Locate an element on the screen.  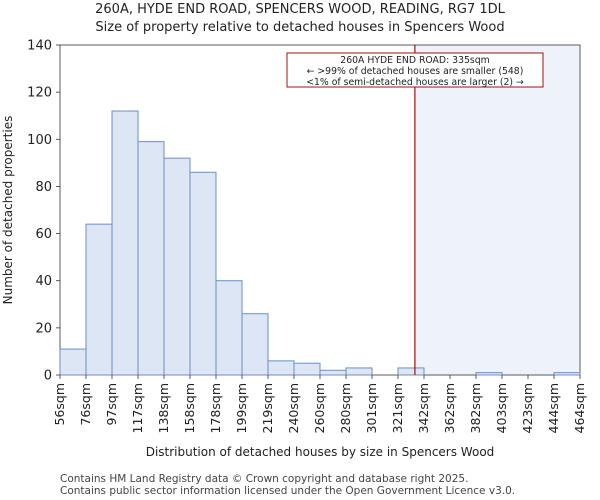
bar-260sqm is located at coordinates (333, 372).